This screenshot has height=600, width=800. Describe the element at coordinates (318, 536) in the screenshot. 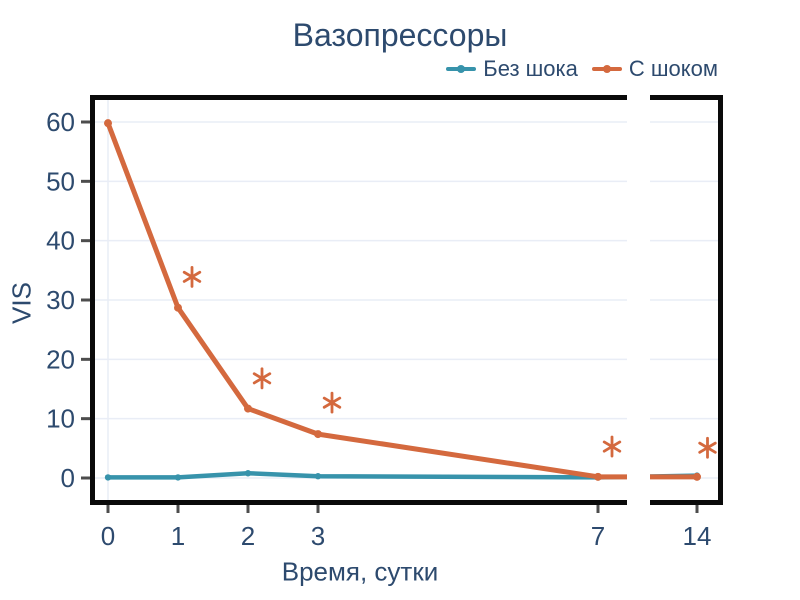

I see `x-tick-label: 3` at that location.